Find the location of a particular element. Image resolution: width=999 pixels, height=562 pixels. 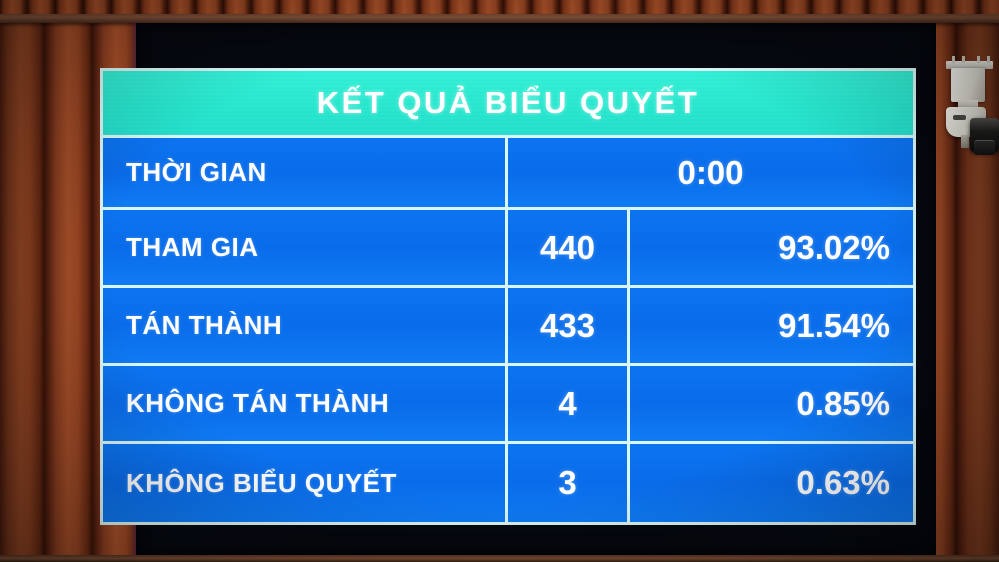

upper-wood-trim is located at coordinates (499, 18).